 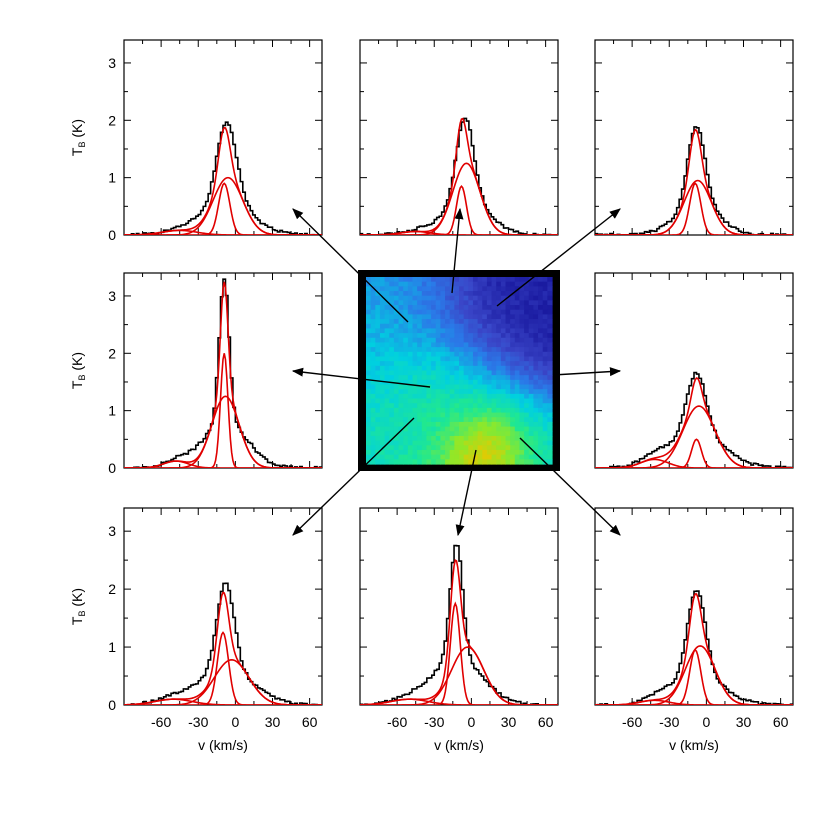 What do you see at coordinates (558, 257) in the screenshot?
I see `pointer-arrow` at bounding box center [558, 257].